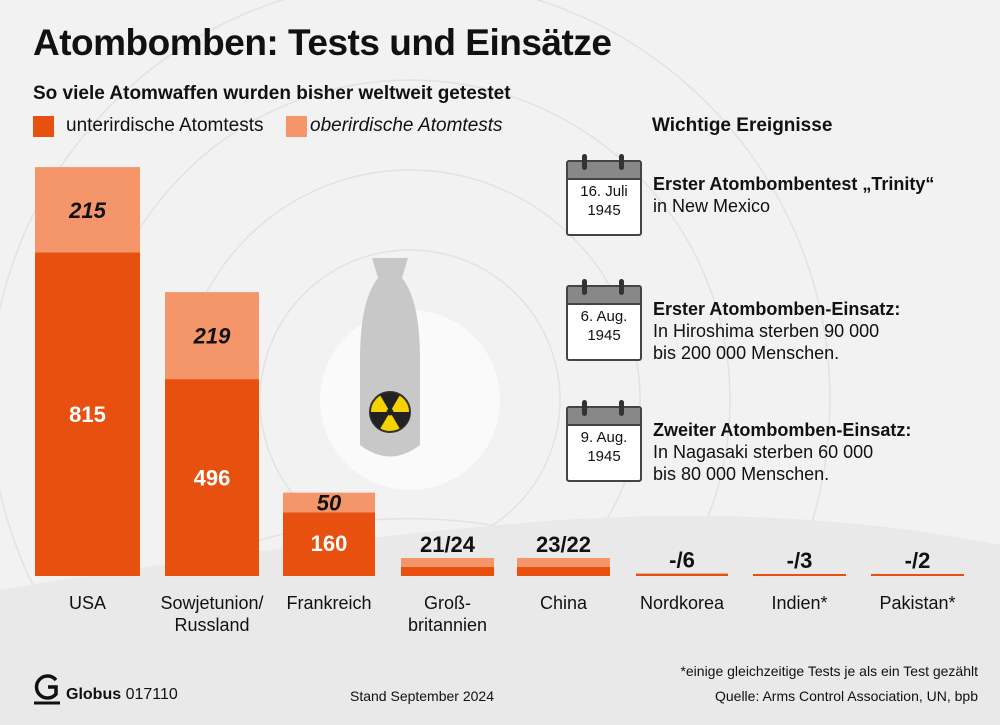  I want to click on calendar-icon: 16. Juli 1945, so click(604, 195).